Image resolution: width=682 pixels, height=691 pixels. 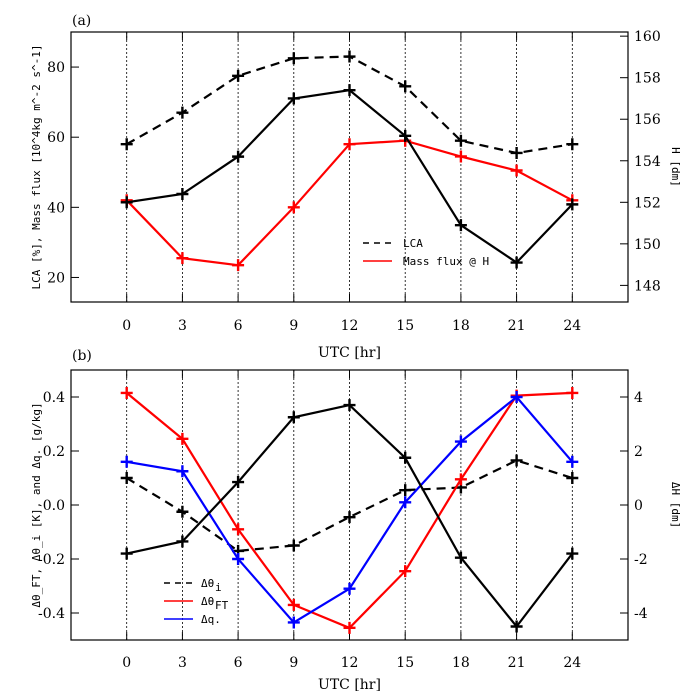 What do you see at coordinates (647, 245) in the screenshot?
I see `y-tick-label-right: 150` at bounding box center [647, 245].